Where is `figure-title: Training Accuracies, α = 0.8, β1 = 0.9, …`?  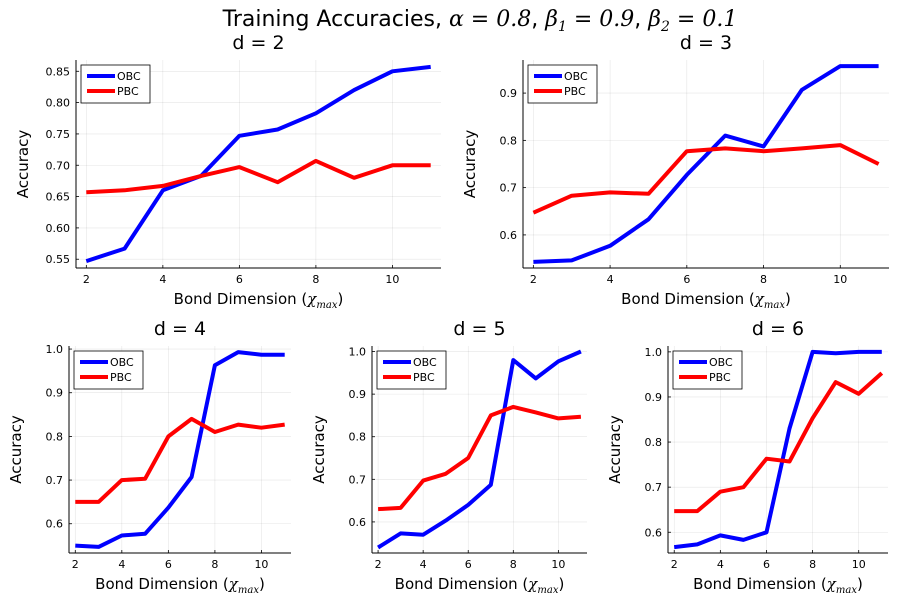
figure-title: Training Accuracies, α = 0.8, β1 = 0.9, … is located at coordinates (480, 21).